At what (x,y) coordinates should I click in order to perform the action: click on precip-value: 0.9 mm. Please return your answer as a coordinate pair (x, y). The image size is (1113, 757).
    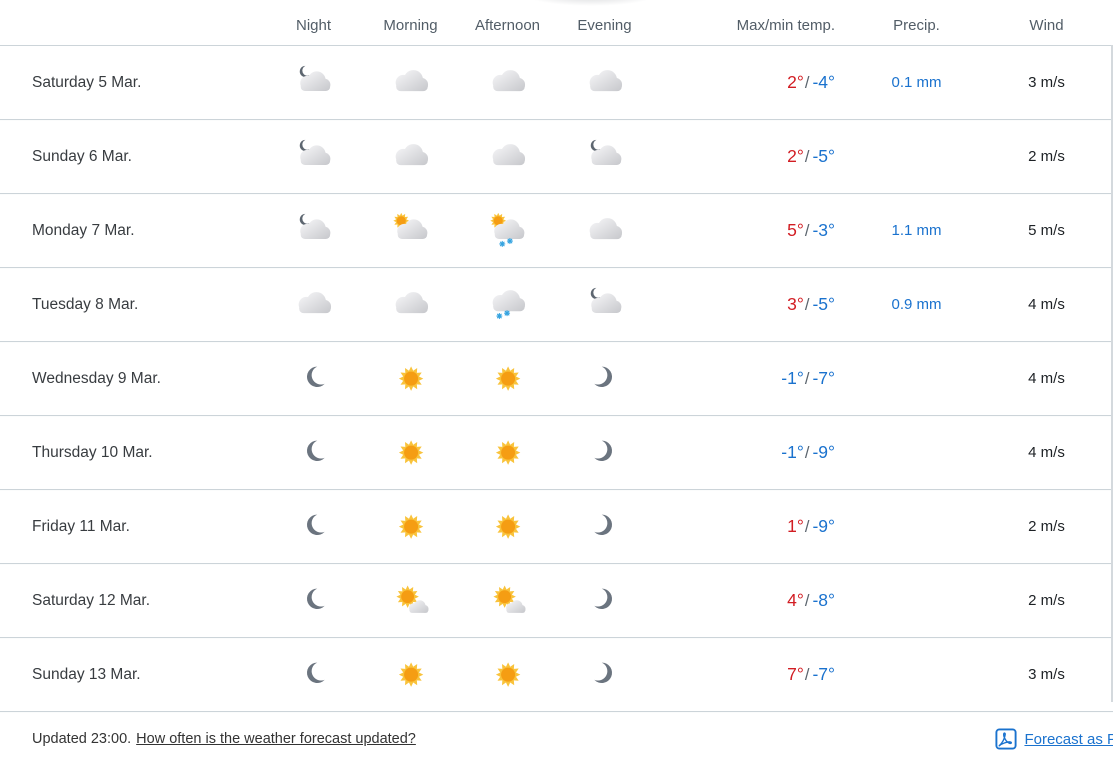
    Looking at the image, I should click on (916, 304).